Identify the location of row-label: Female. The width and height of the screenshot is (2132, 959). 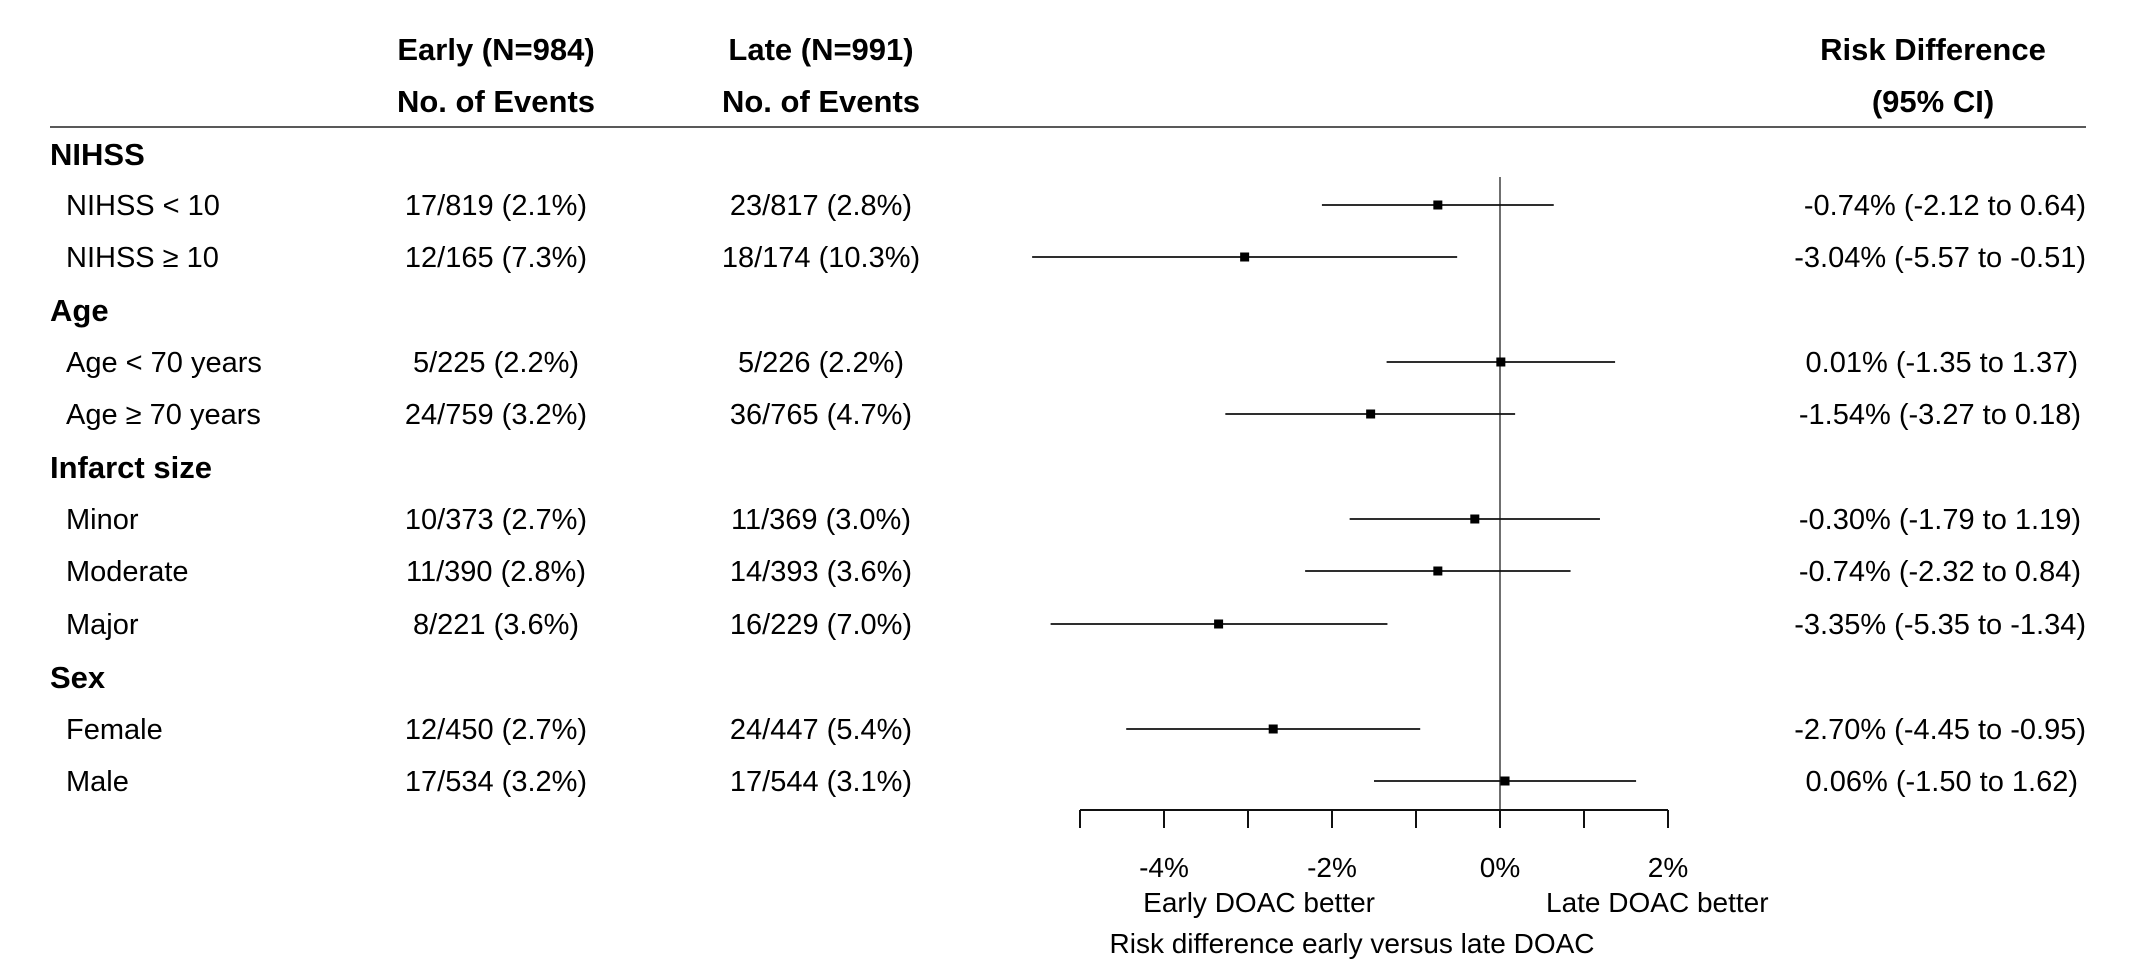
(114, 730).